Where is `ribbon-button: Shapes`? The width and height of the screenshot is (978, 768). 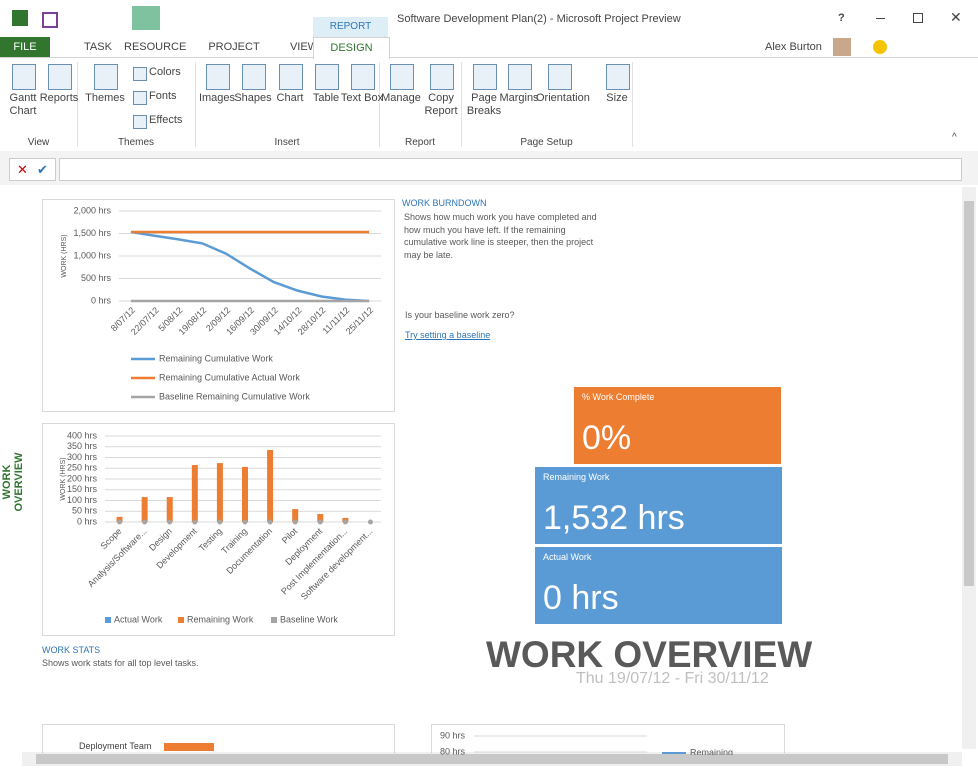 ribbon-button: Shapes is located at coordinates (253, 98).